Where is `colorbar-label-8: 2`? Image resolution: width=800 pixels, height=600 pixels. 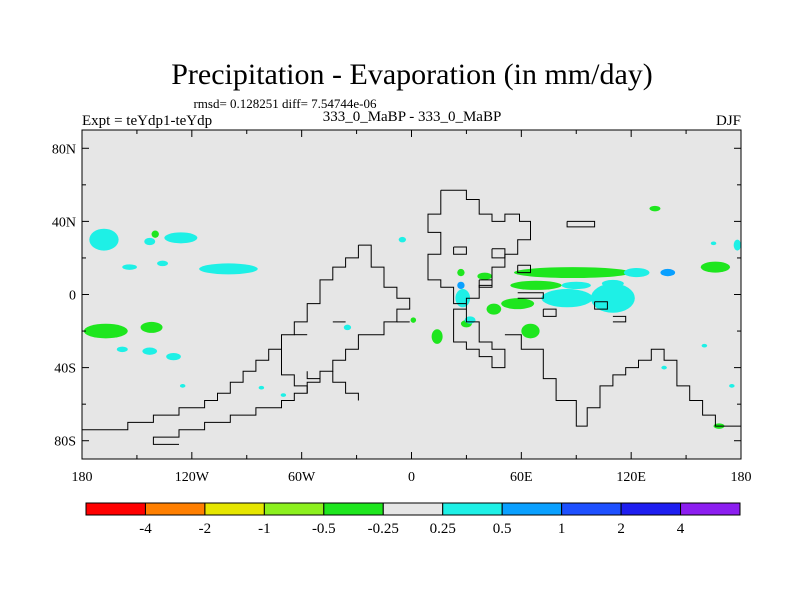 colorbar-label-8: 2 is located at coordinates (621, 529).